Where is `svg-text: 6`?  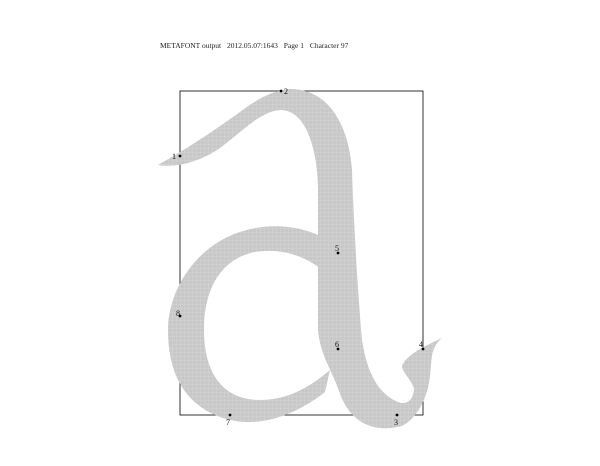
svg-text: 6 is located at coordinates (337, 344).